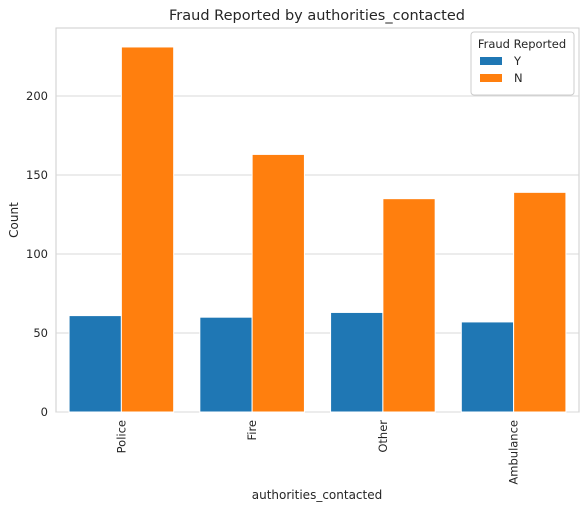 The image size is (587, 510). Describe the element at coordinates (487, 367) in the screenshot. I see `bar-ambulance-y` at that location.